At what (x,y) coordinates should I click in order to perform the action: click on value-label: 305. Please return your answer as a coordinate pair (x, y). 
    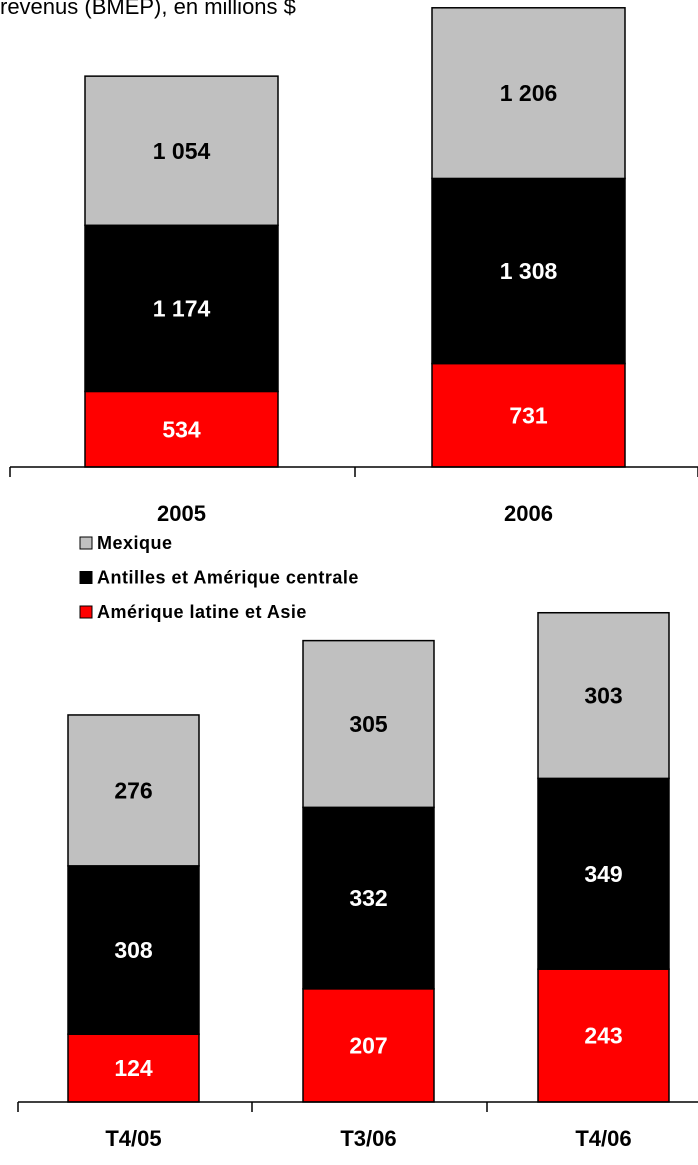
    Looking at the image, I should click on (368, 724).